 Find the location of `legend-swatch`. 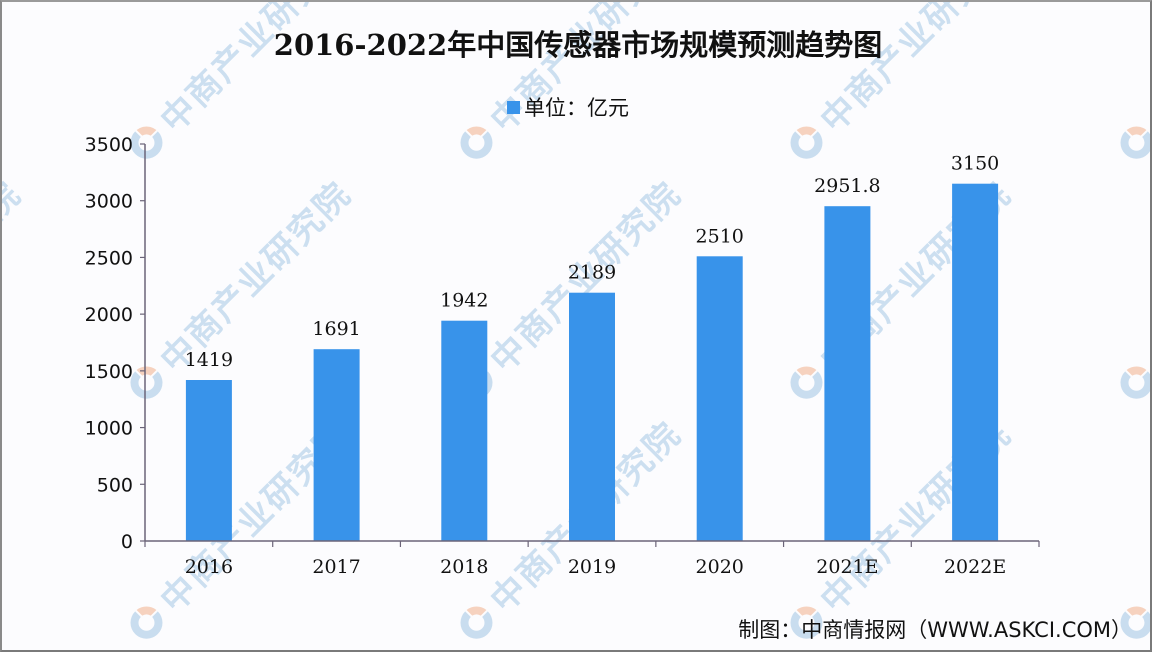

legend-swatch is located at coordinates (513, 107).